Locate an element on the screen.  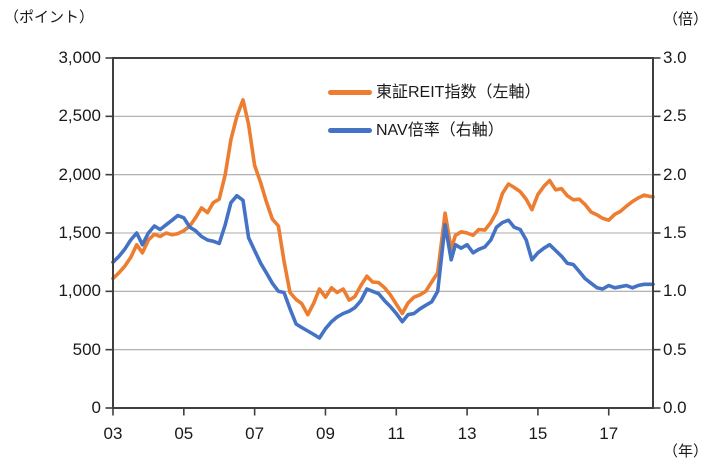
x-tick-label: 17 is located at coordinates (609, 433).